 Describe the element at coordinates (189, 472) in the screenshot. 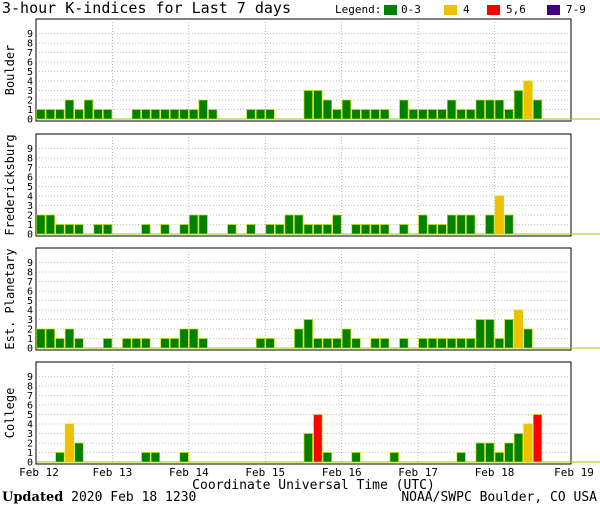

I see `x-tick-label: Feb 14` at that location.